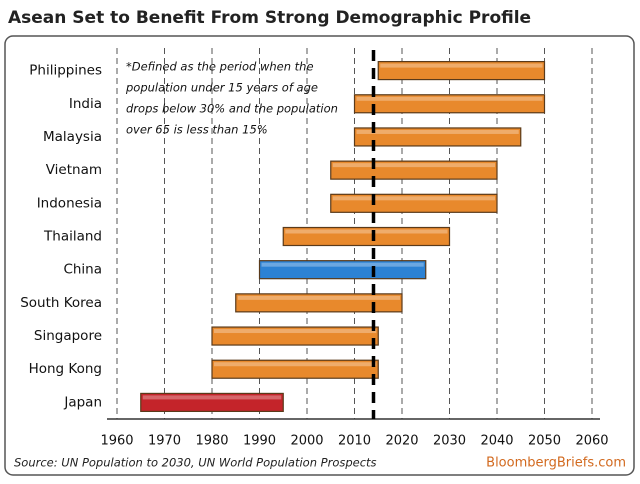 The height and width of the screenshot is (484, 640). Describe the element at coordinates (221, 88) in the screenshot. I see `note: population under 15 years of age` at that location.